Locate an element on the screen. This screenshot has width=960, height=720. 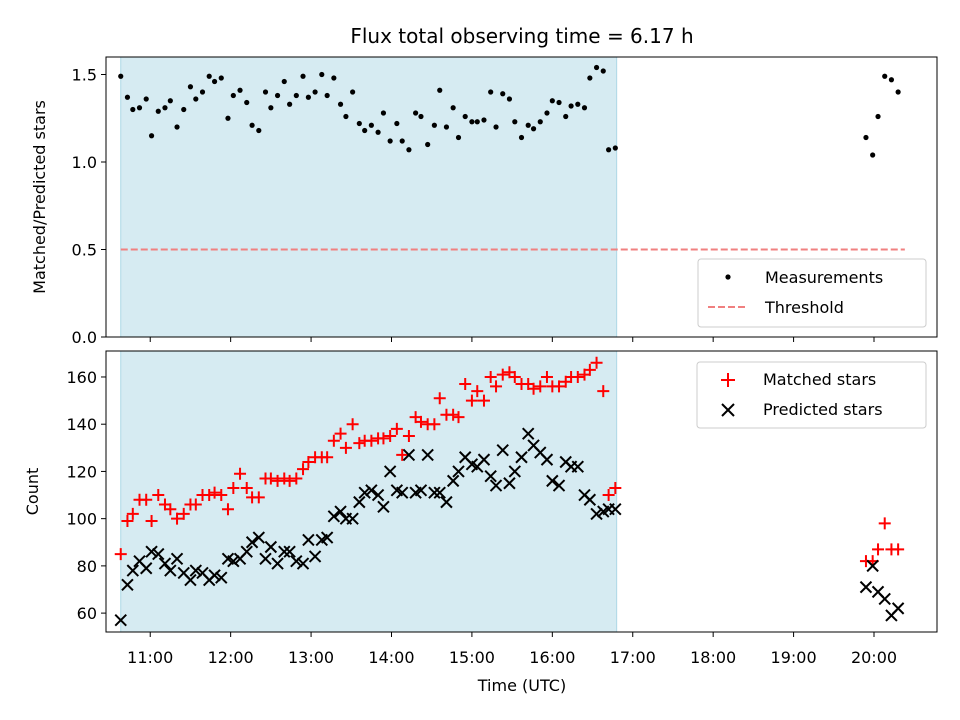
x-axis-label: Time (UTC) is located at coordinates (521, 685).